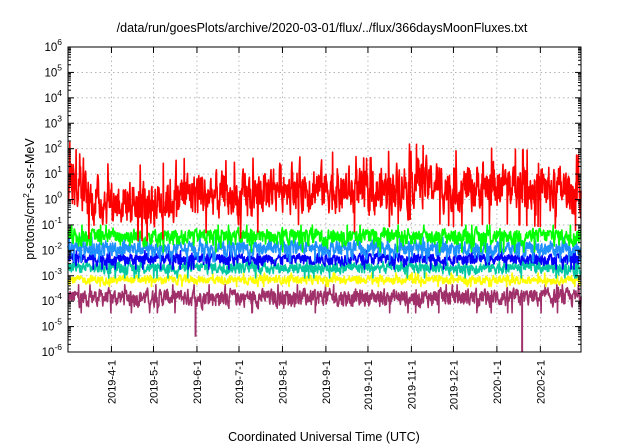 Image resolution: width=640 pixels, height=448 pixels. I want to click on y-tick-exponent: -1, so click(58, 220).